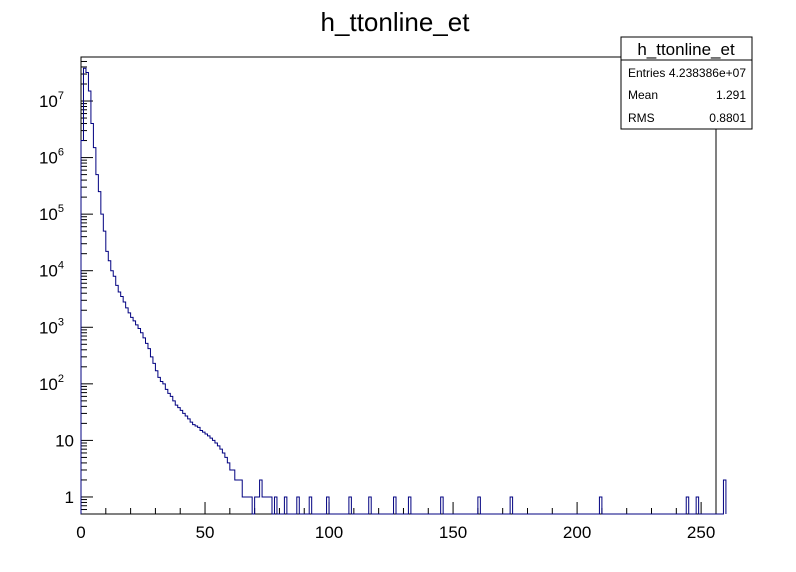 The width and height of the screenshot is (796, 572). Describe the element at coordinates (329, 532) in the screenshot. I see `x-tick-label: 100` at that location.